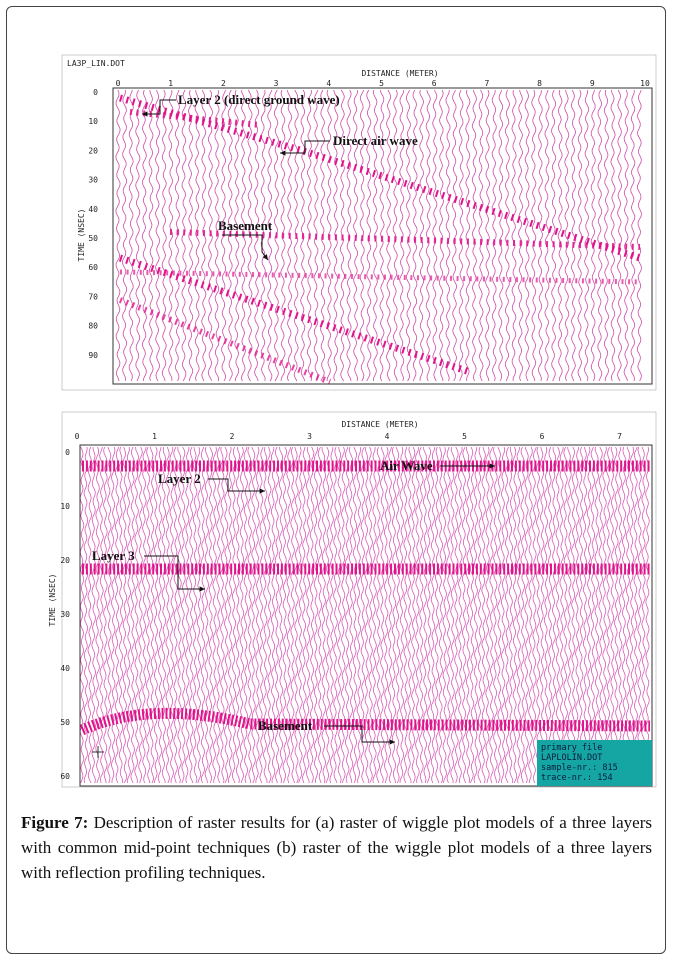  What do you see at coordinates (236, 485) in the screenshot?
I see `annotation-arrow` at bounding box center [236, 485].